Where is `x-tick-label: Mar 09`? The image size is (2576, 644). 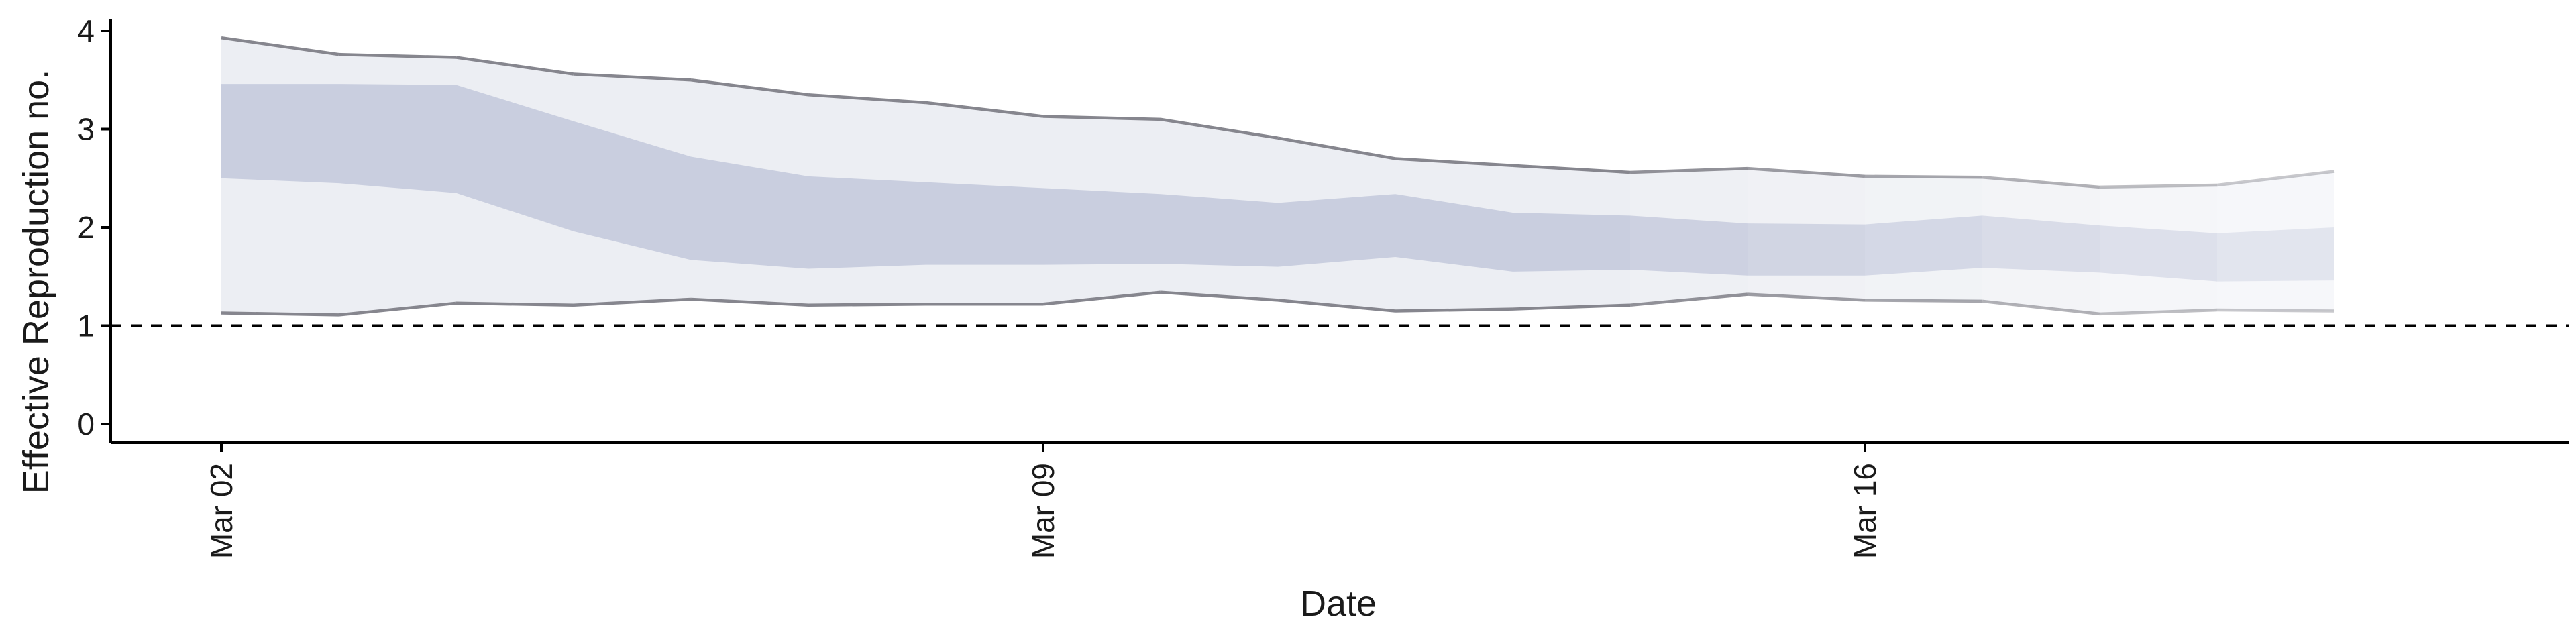 x-tick-label: Mar 09 is located at coordinates (1043, 511).